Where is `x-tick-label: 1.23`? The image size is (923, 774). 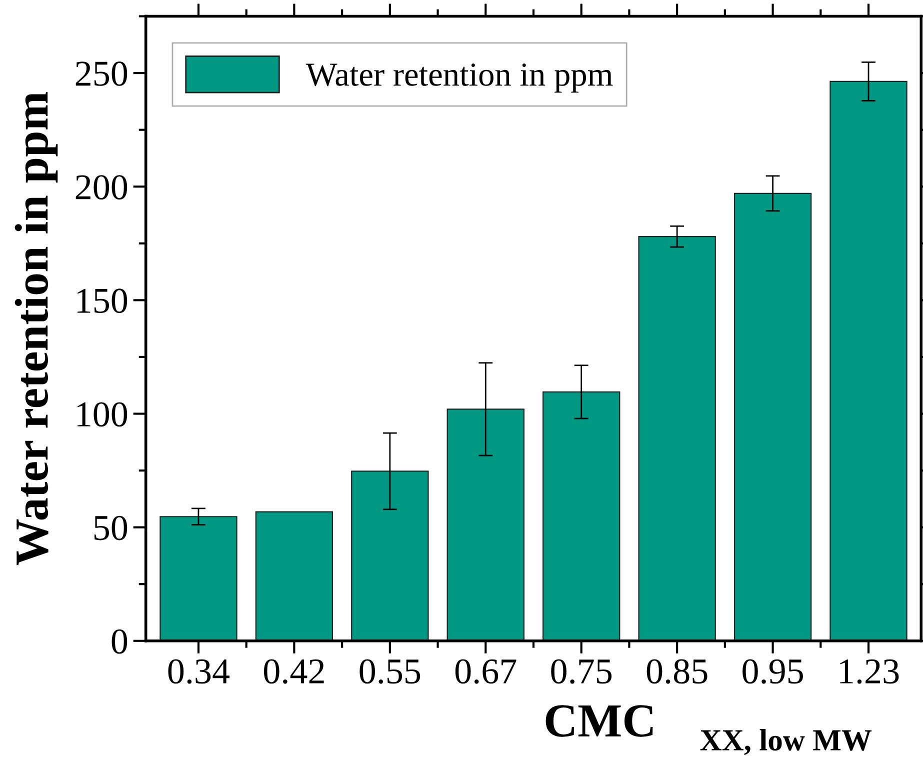
x-tick-label: 1.23 is located at coordinates (869, 671).